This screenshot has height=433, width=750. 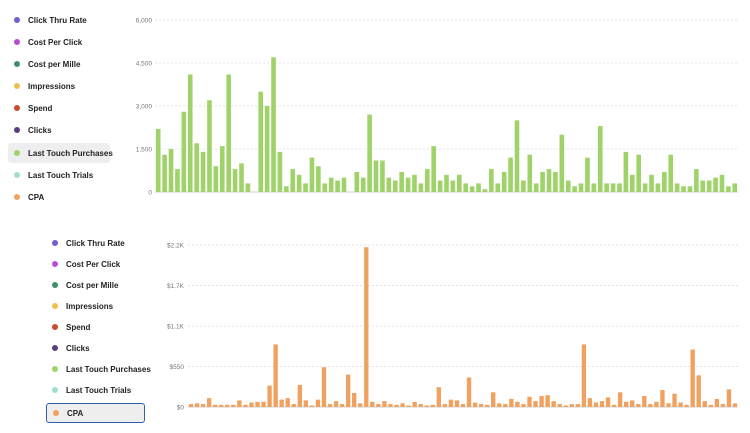 I want to click on metric-last-touch-trials: Last Touch Trials, so click(x=95, y=390).